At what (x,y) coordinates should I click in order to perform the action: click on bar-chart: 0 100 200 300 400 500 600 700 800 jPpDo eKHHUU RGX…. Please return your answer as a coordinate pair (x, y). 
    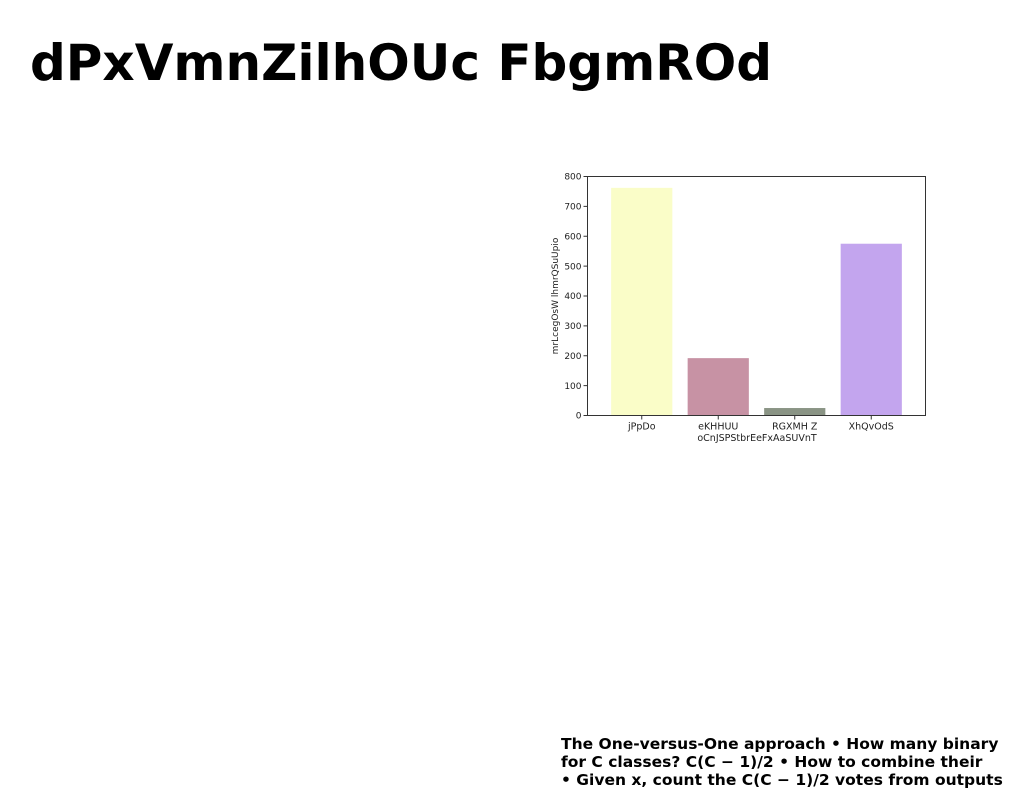
    Looking at the image, I should click on (738, 308).